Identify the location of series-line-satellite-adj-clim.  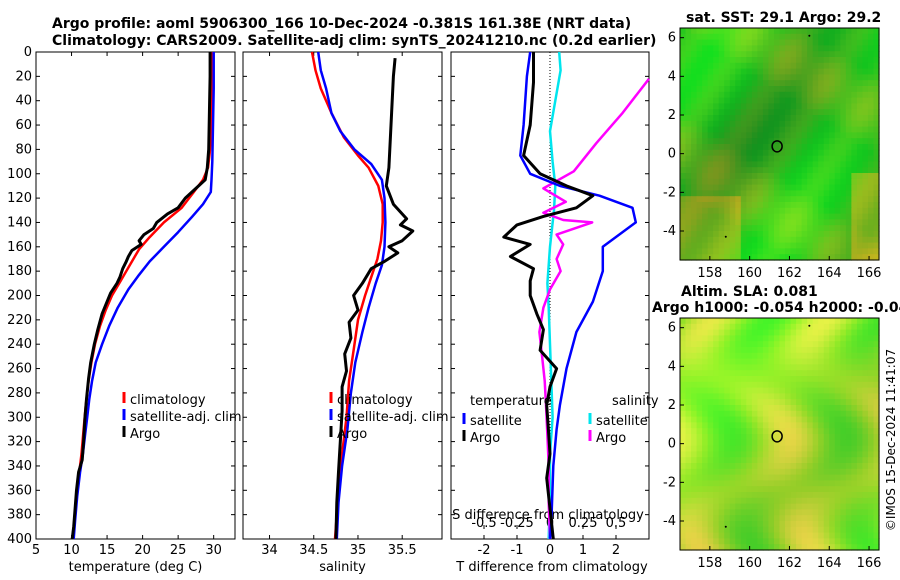
(351, 295).